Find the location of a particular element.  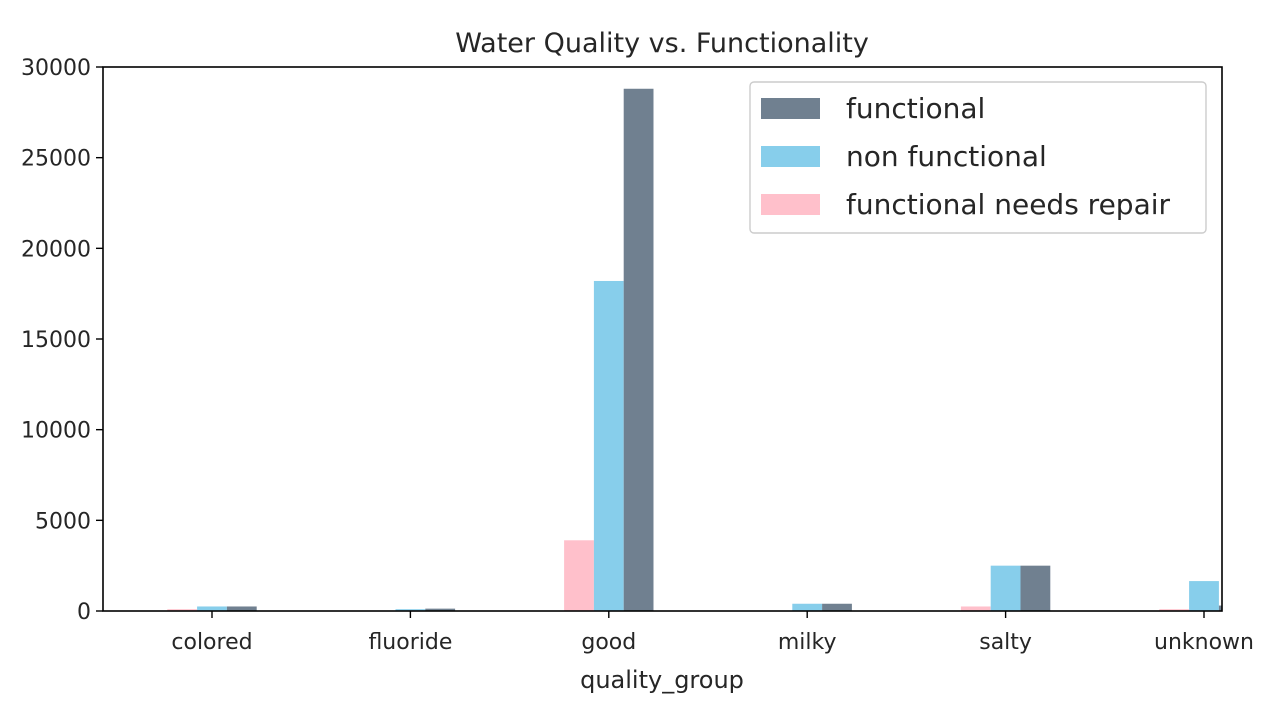

bar-non-functional-good is located at coordinates (609, 446).